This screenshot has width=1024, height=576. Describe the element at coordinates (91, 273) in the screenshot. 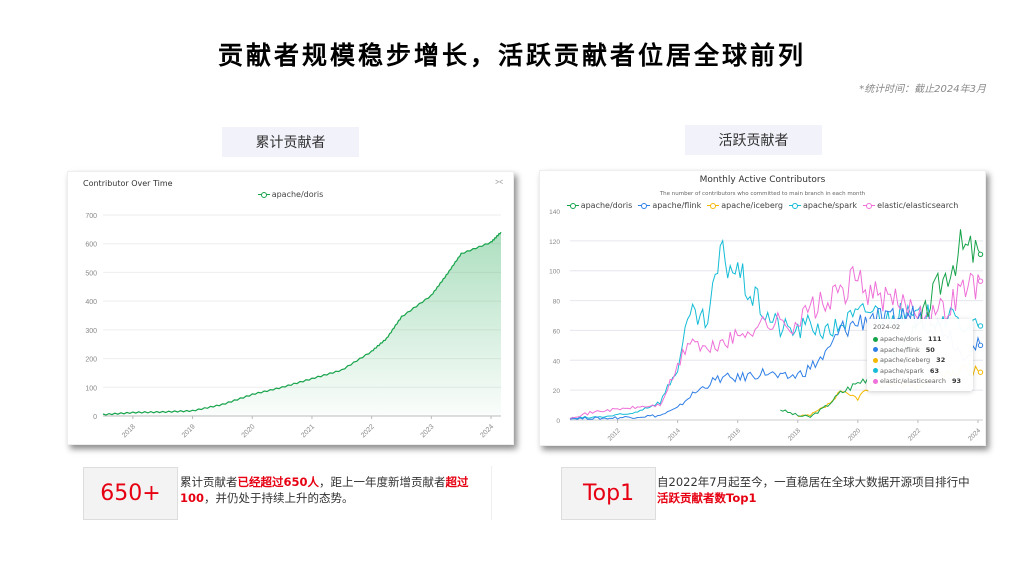

I see `svg-text: 500` at that location.